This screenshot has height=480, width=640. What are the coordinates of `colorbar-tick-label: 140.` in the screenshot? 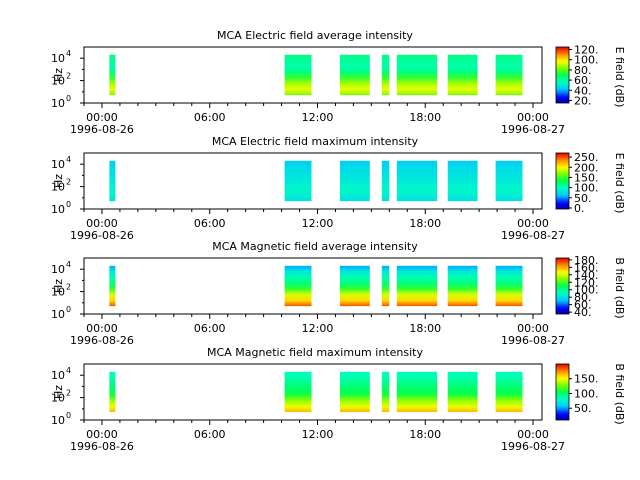 It's located at (586, 275).